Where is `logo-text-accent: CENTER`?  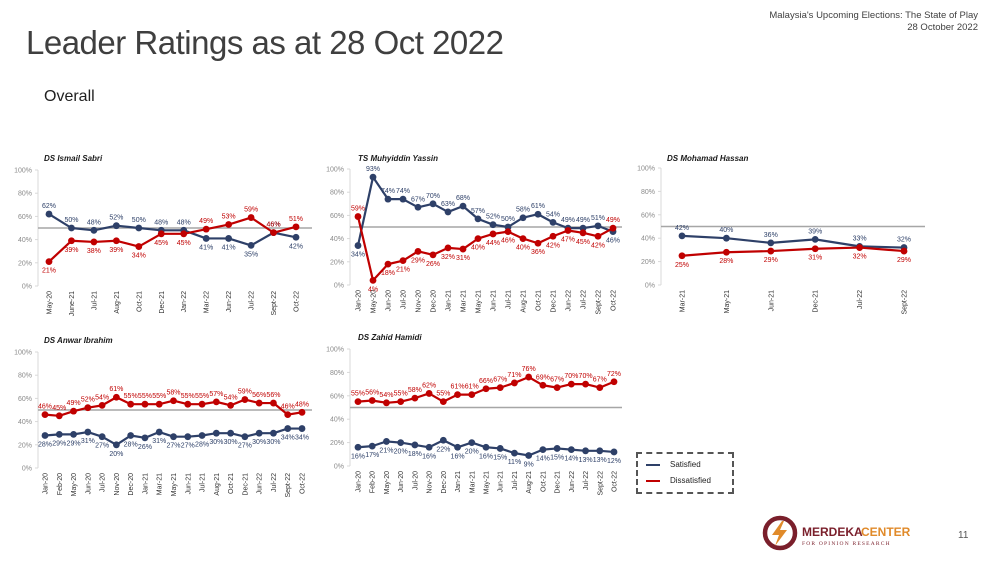 logo-text-accent: CENTER is located at coordinates (885, 532).